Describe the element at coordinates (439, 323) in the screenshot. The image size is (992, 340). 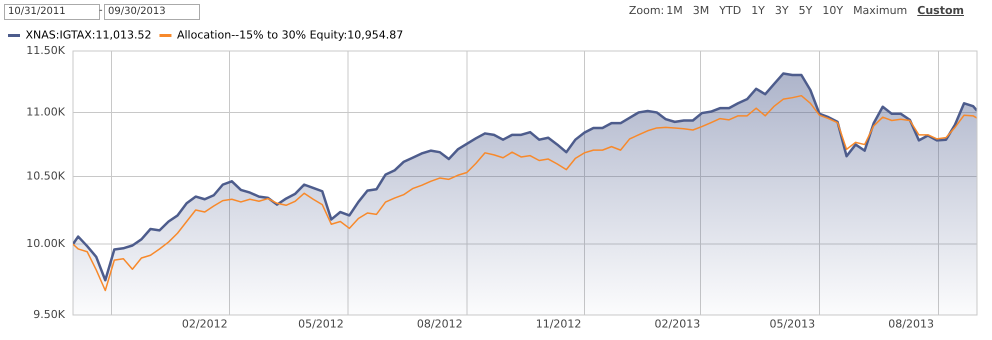
I see `x-tick-label: 08/2012` at that location.